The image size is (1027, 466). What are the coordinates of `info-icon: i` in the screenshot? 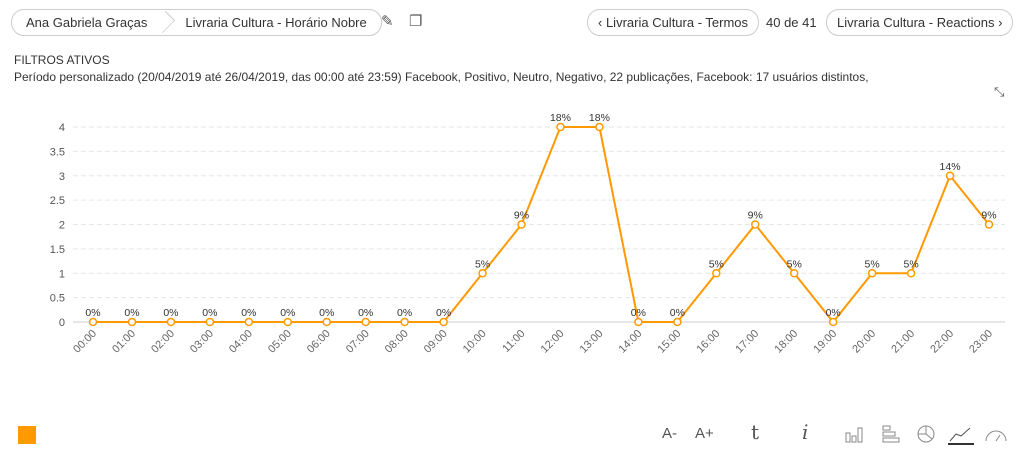 It's located at (805, 432).